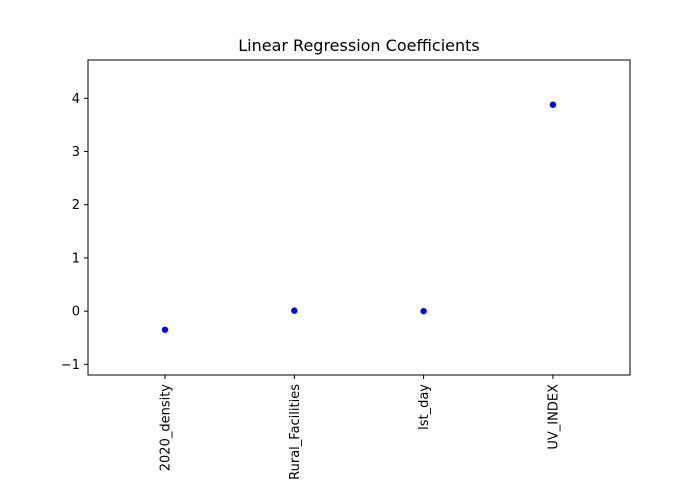  I want to click on y-tick-label: 4, so click(76, 99).